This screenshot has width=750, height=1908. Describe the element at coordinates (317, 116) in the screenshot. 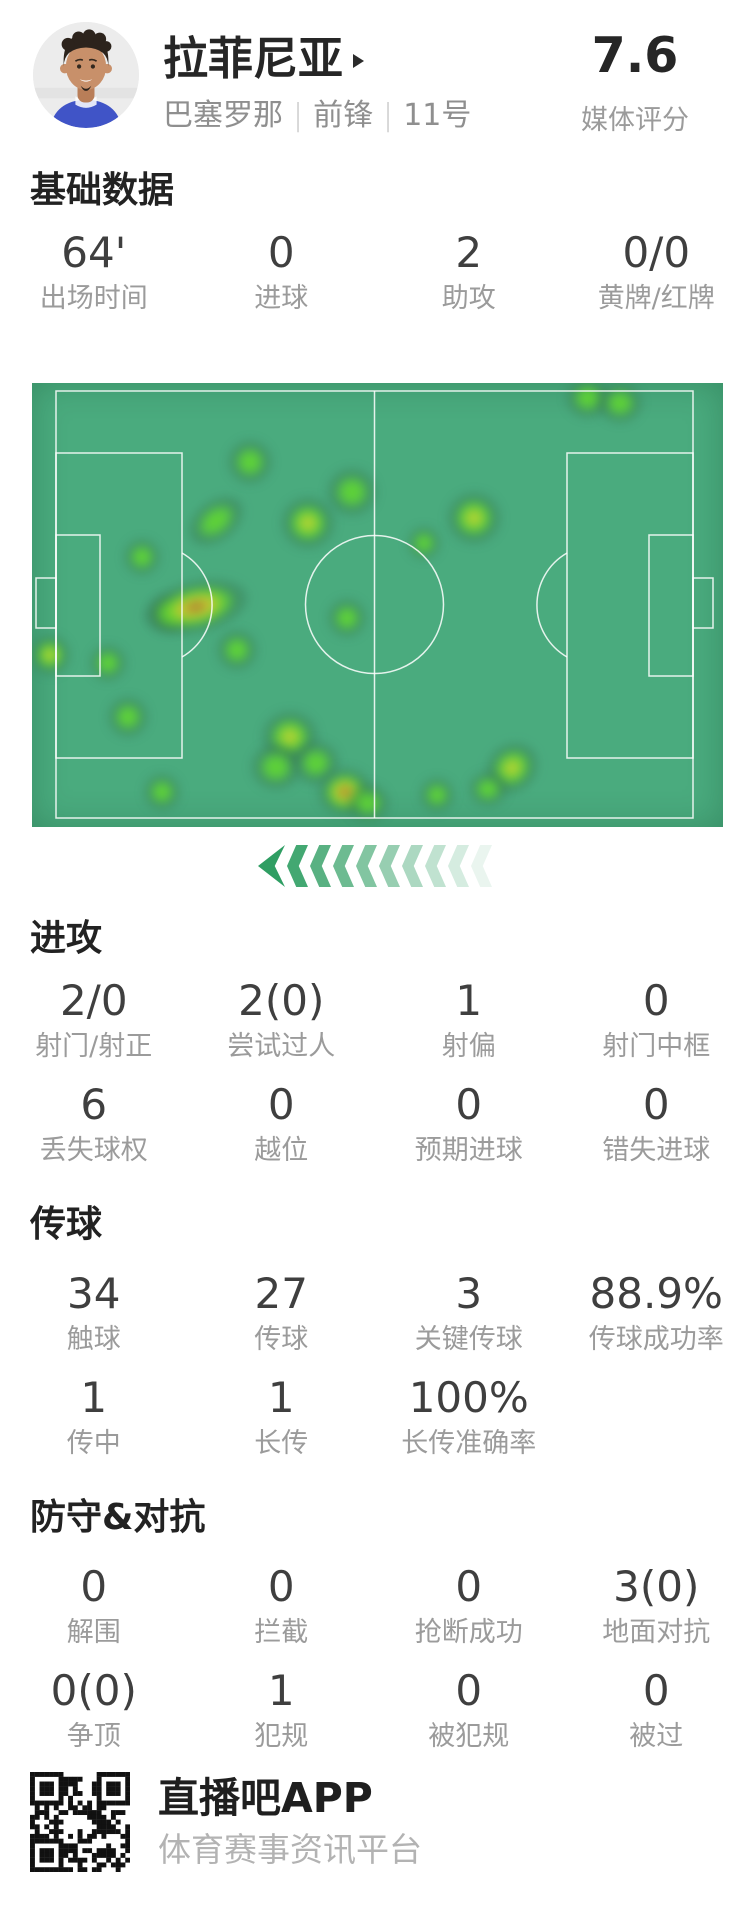

I see `player-meta: 巴塞罗那 | 前锋 | 11号` at that location.